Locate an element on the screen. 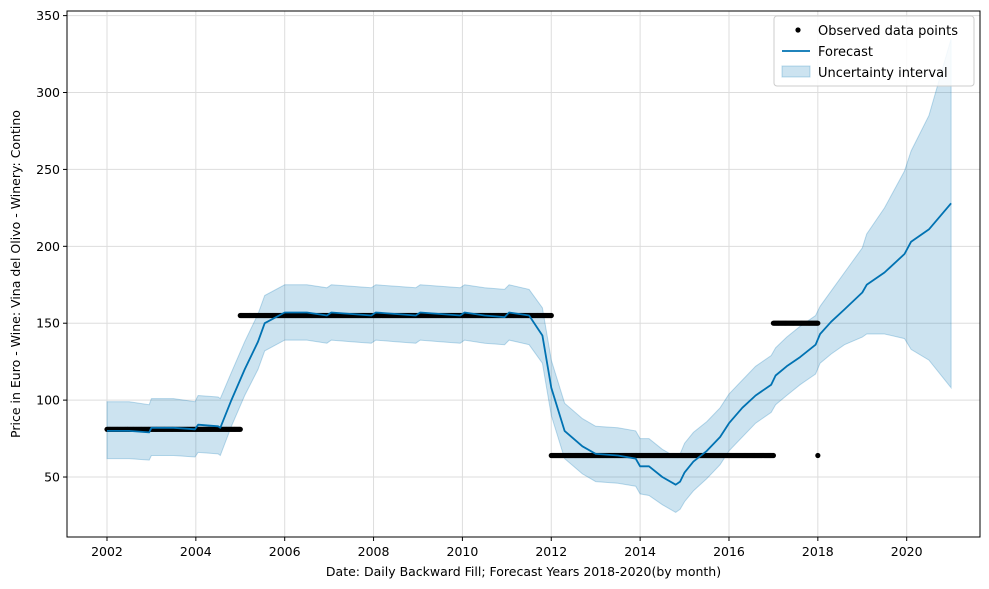  y-axis-ticks: 50 100 150 200 250 300 350 is located at coordinates (51, 246).